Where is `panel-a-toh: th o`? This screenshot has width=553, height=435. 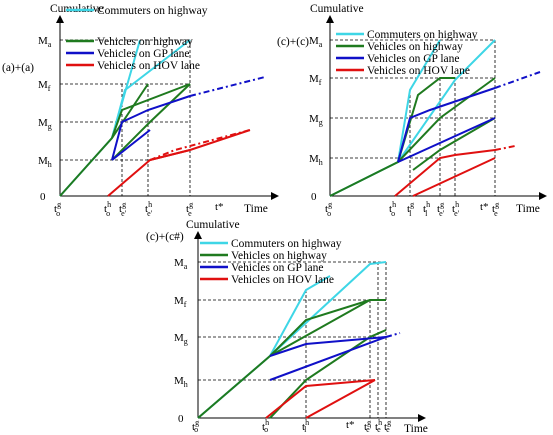 panel-a-toh: th o is located at coordinates (107, 209).